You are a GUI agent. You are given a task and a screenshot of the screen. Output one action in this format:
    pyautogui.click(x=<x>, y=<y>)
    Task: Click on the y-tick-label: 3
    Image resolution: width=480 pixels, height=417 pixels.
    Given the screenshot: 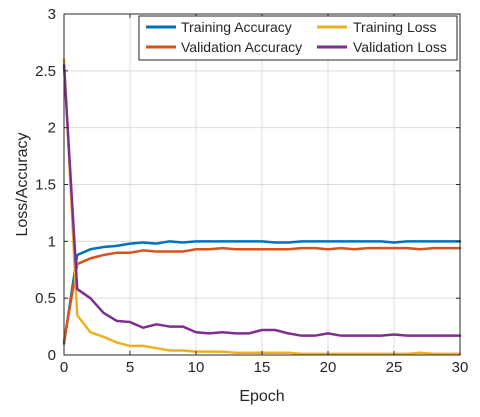 What is the action you would take?
    pyautogui.click(x=52, y=14)
    